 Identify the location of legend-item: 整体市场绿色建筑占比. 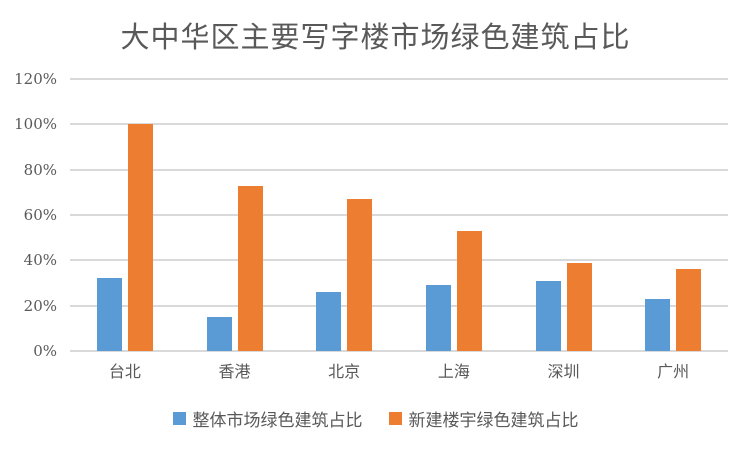
(267, 418).